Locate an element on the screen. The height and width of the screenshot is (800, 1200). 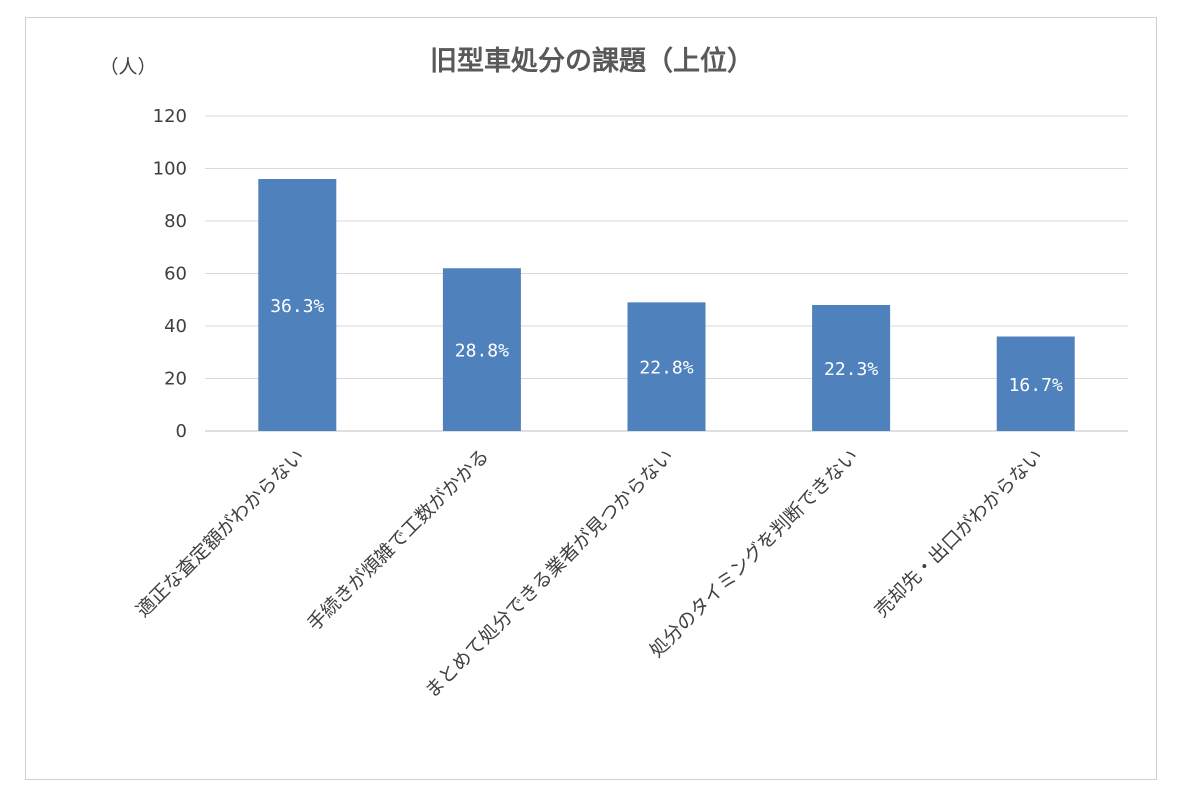
y-tick-label: 60 is located at coordinates (175, 274).